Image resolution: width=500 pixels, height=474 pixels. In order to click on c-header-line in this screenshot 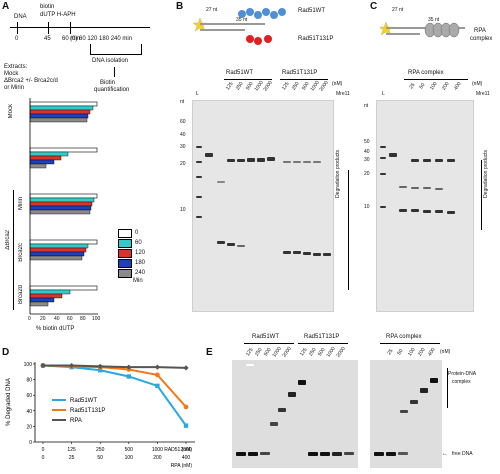, I will do `click(436, 79)`.